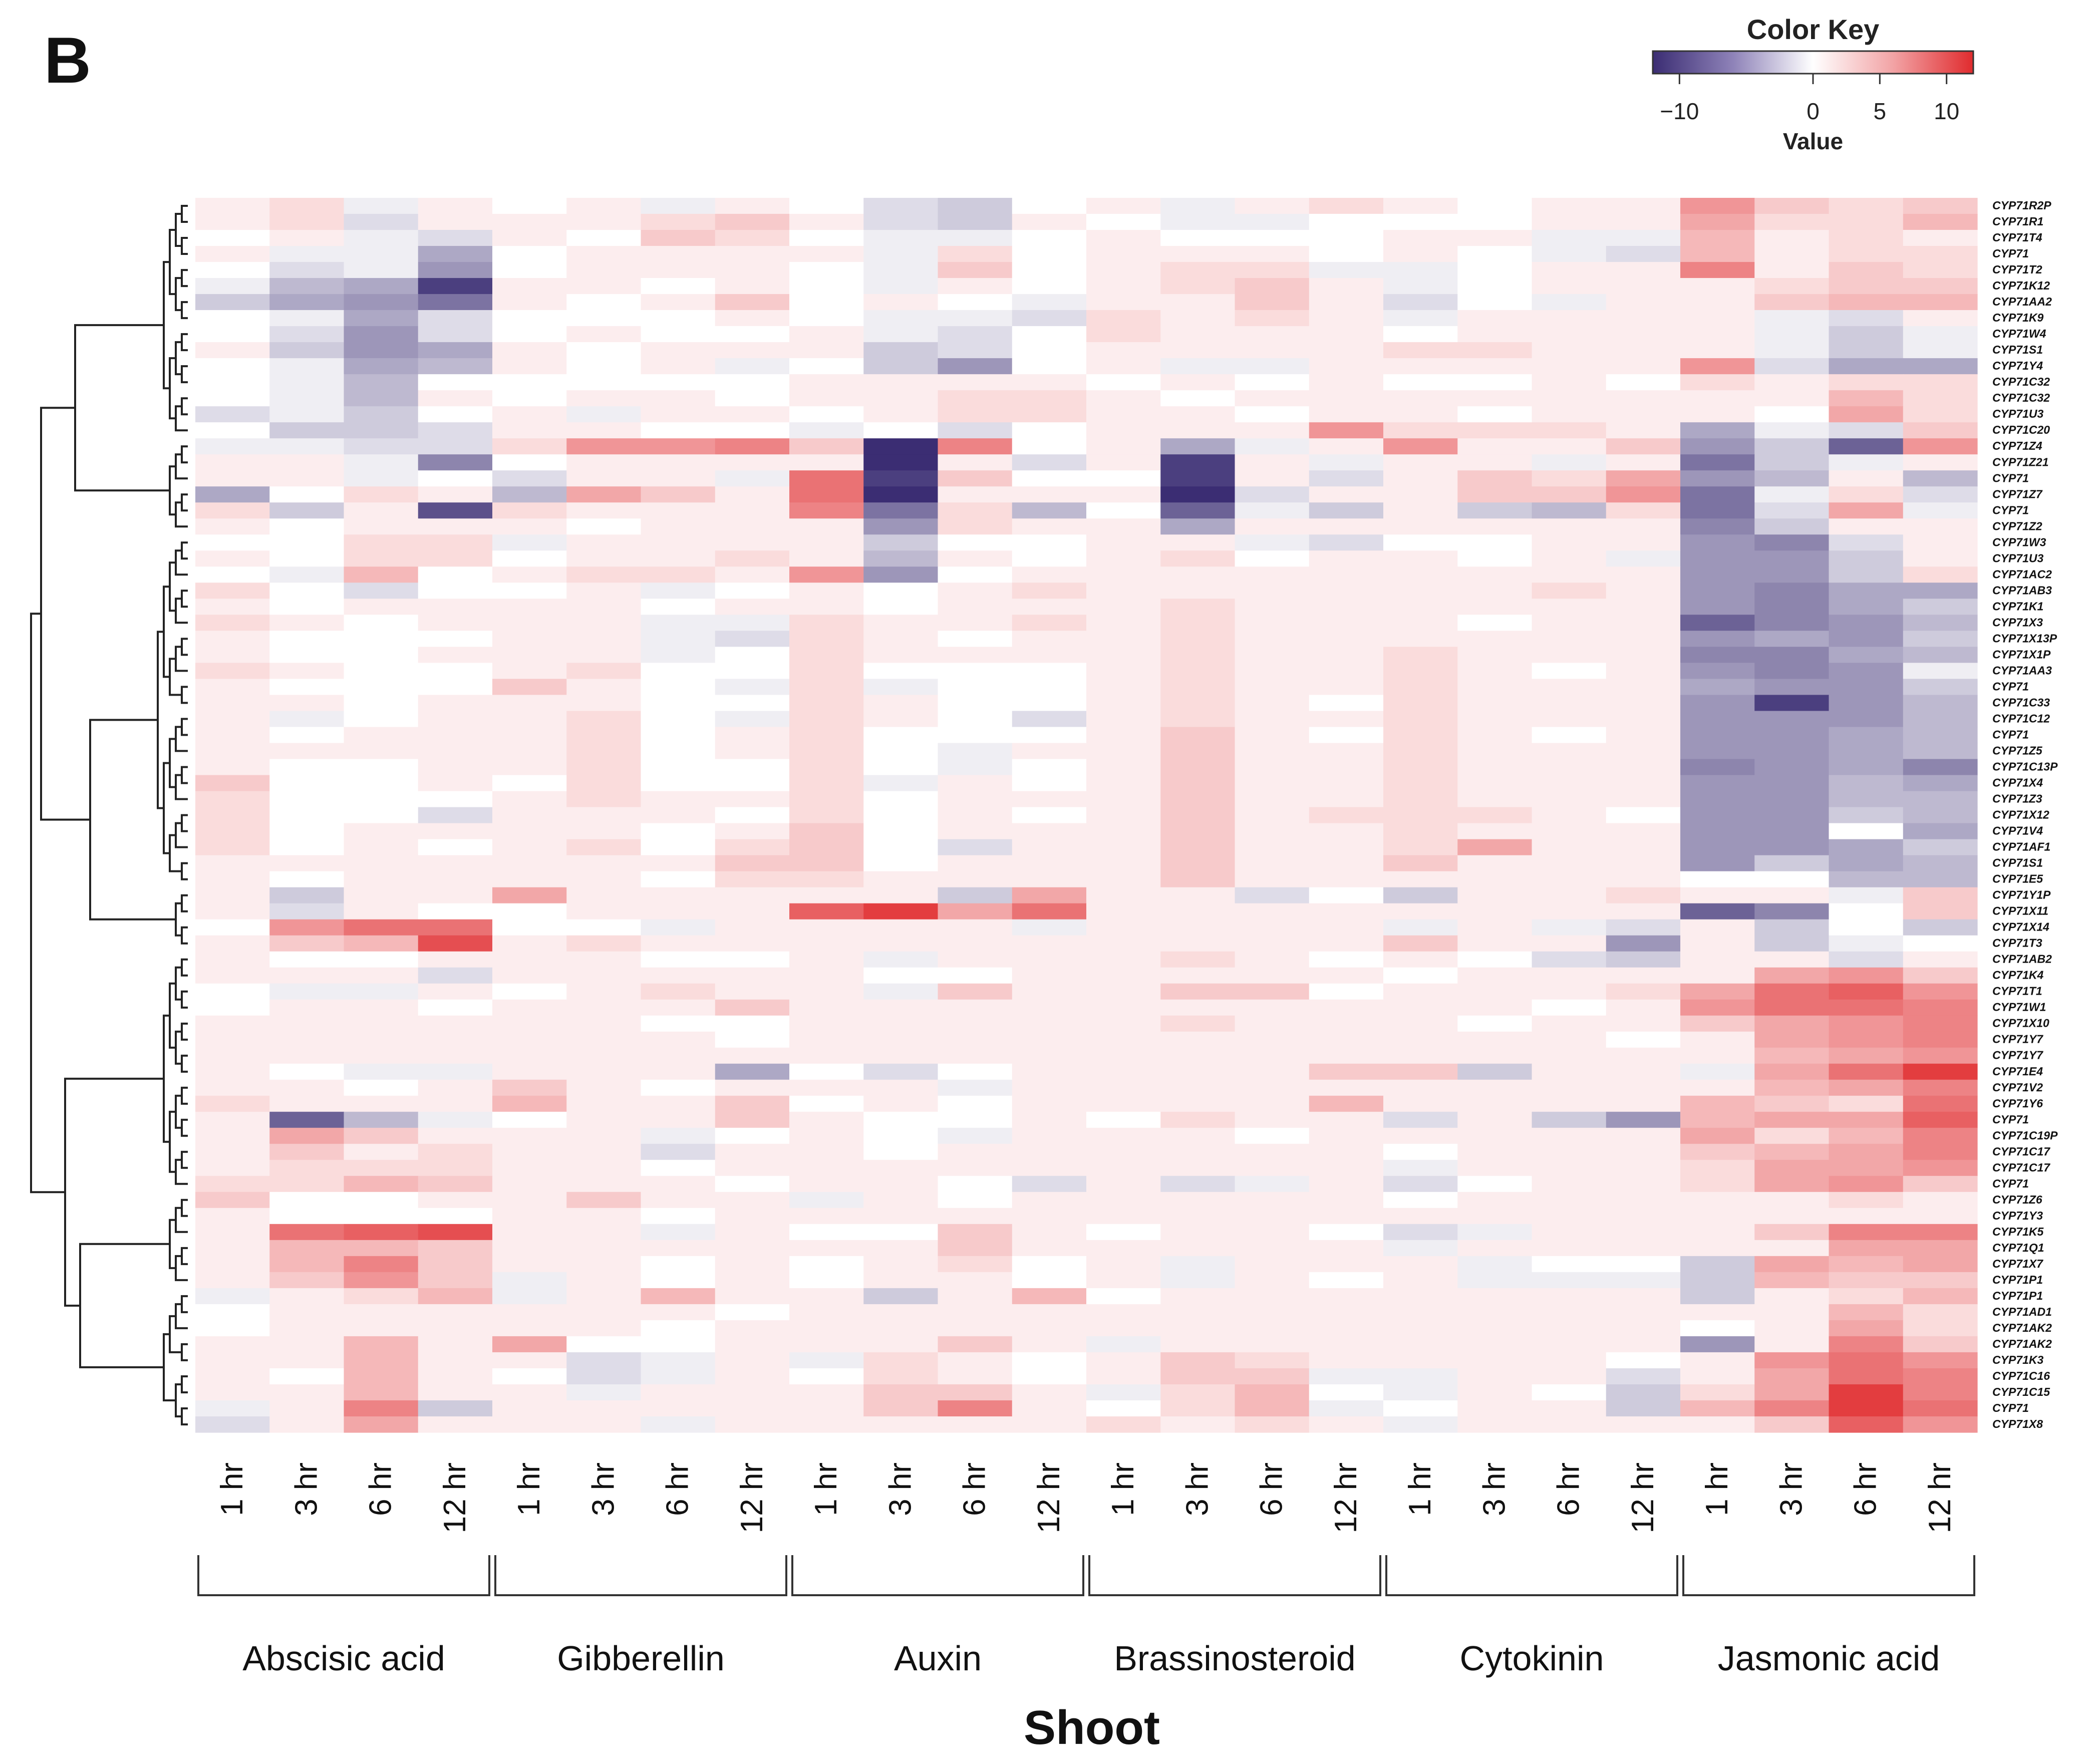  Describe the element at coordinates (2022, 1327) in the screenshot. I see `row-label: CYP71AK2` at that location.